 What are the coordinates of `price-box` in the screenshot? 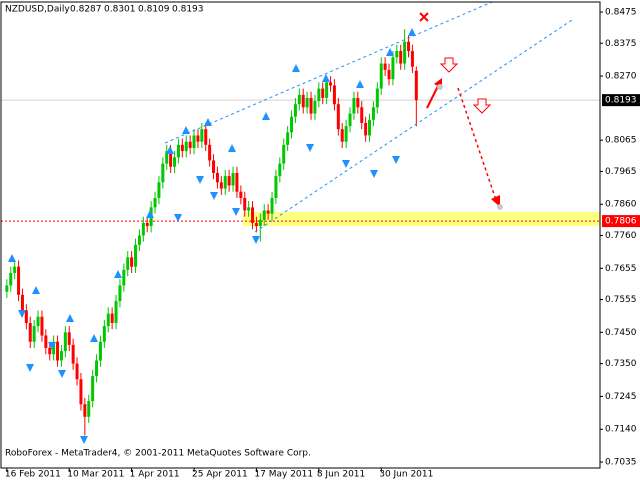 It's located at (621, 100).